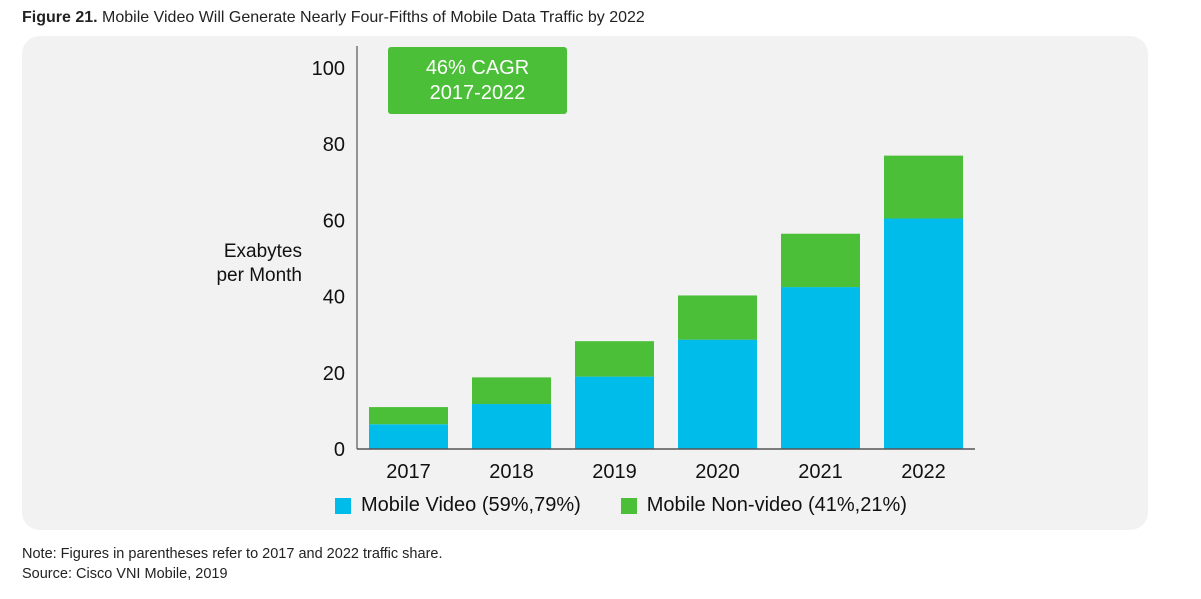 This screenshot has width=1201, height=599. What do you see at coordinates (717, 317) in the screenshot?
I see `bar-nonvideo-2020` at bounding box center [717, 317].